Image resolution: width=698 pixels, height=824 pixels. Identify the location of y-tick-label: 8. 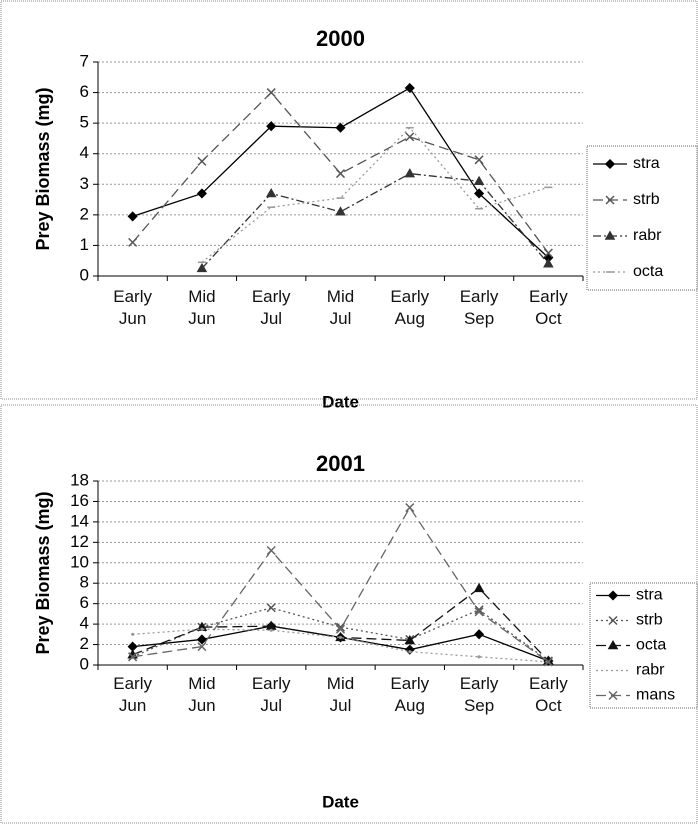
(84, 582).